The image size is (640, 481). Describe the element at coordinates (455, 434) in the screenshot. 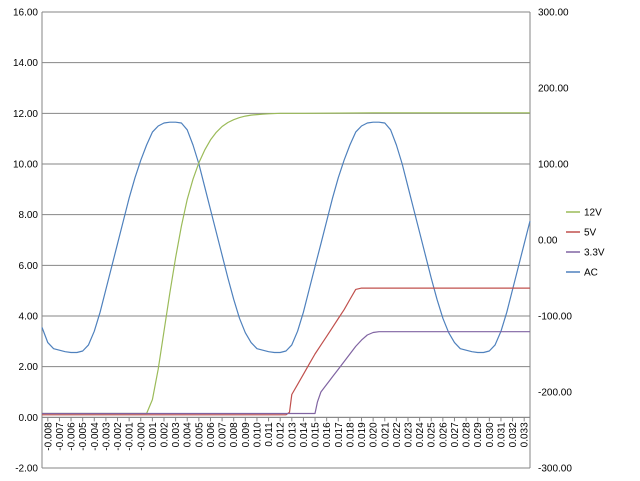

I see `x-tick-label: 0.027` at that location.